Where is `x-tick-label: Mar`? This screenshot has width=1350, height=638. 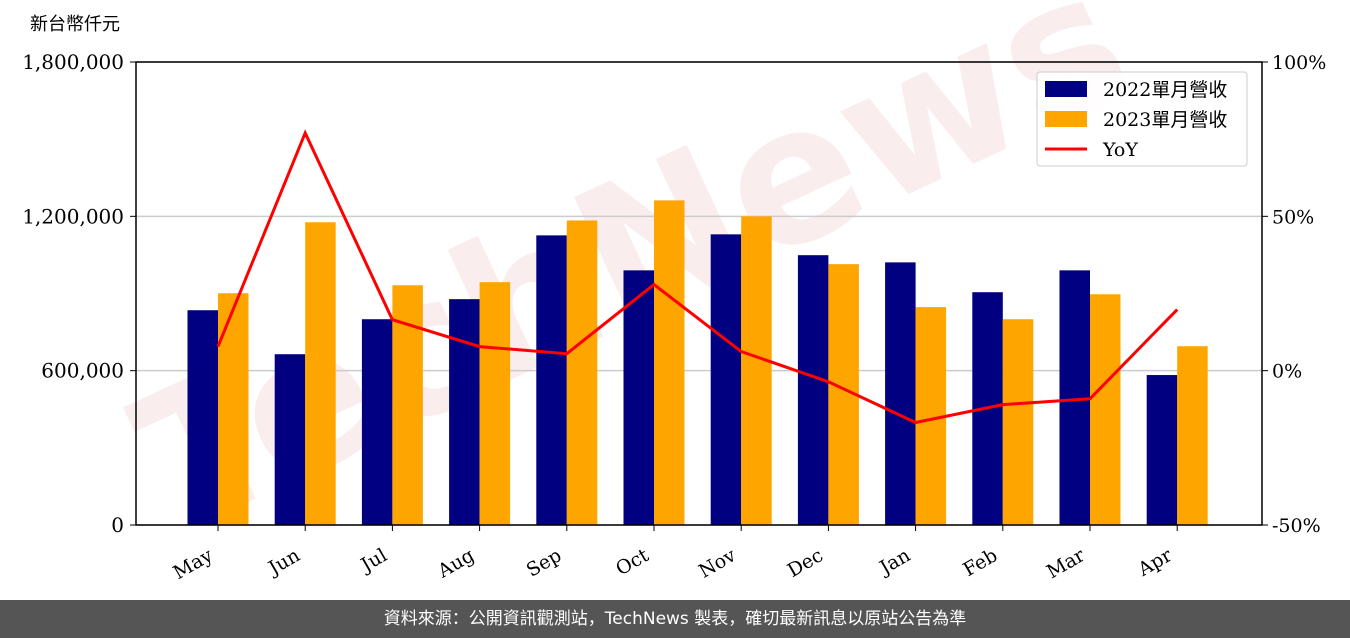
x-tick-label: Mar is located at coordinates (1066, 563).